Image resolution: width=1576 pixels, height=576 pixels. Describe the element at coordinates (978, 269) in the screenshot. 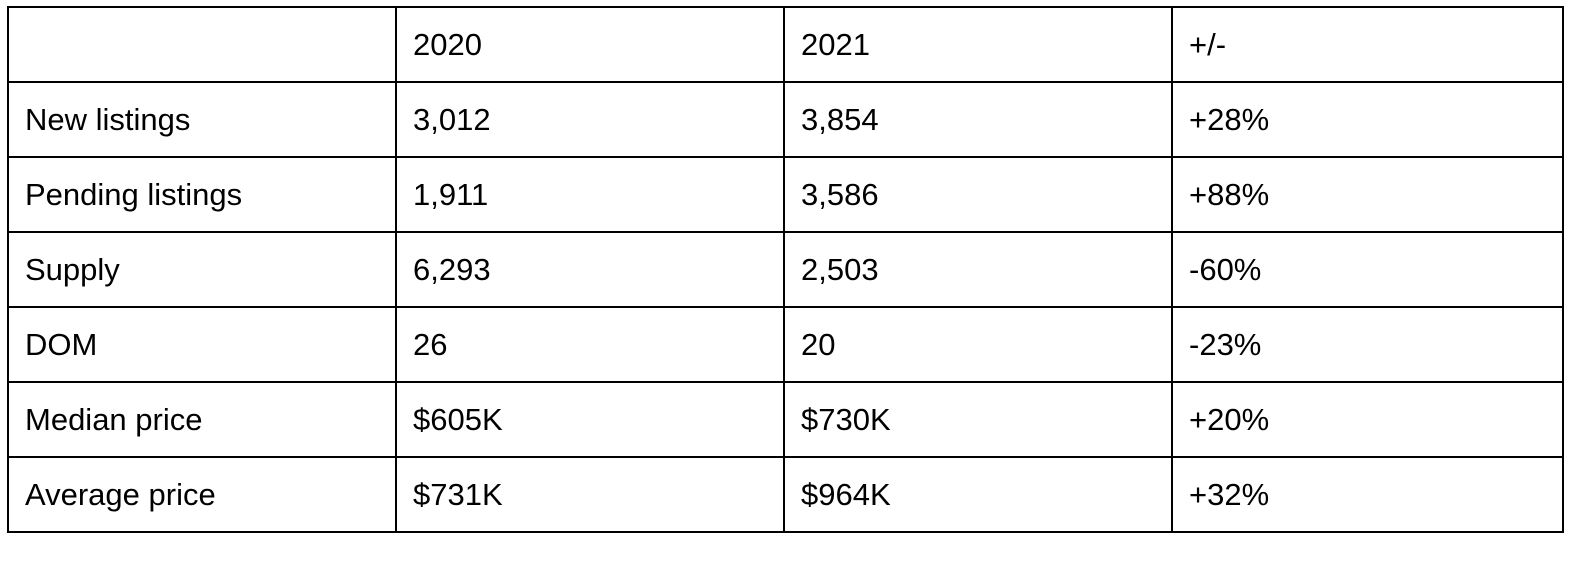

I see `value-cell-2021: 2,503` at that location.